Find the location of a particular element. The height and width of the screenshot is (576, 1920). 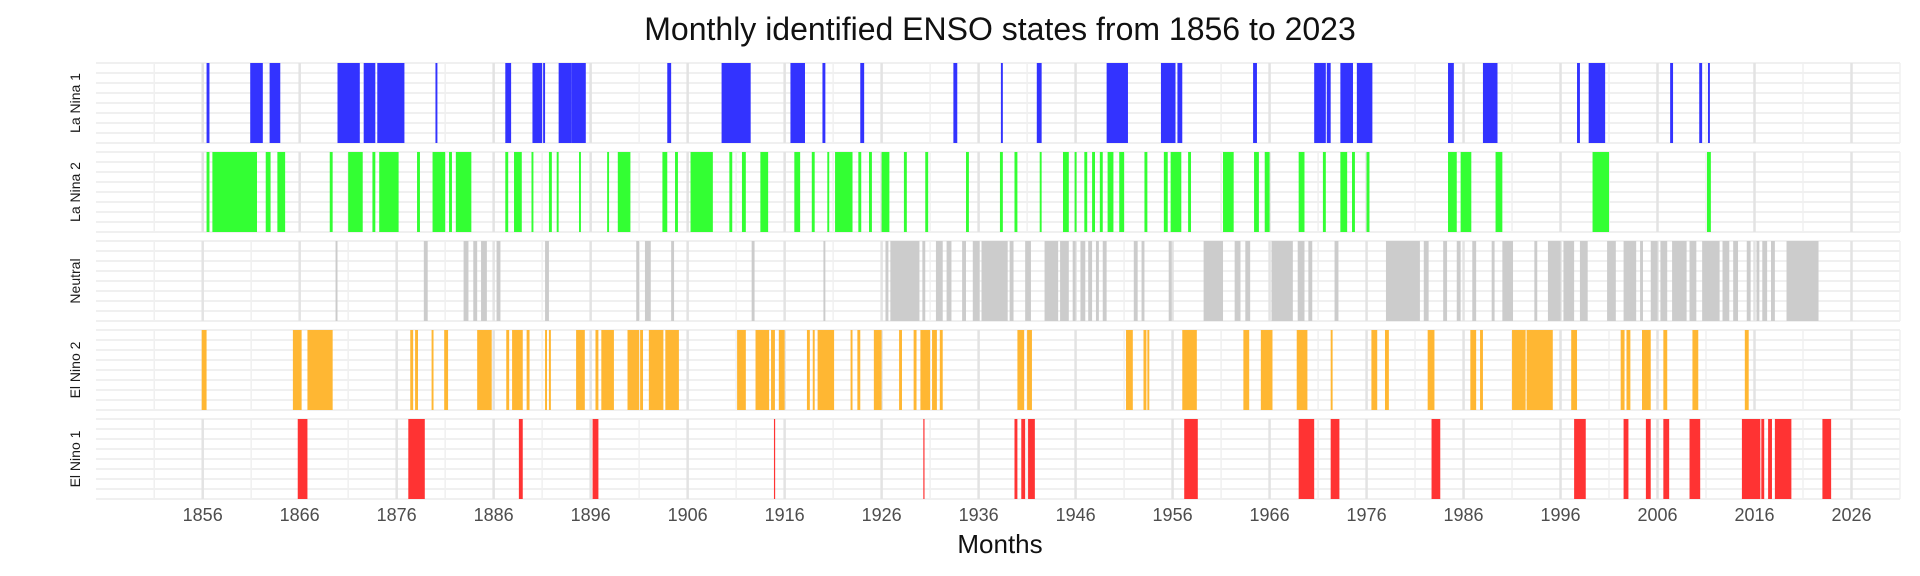

facet-label: El Nino 1 is located at coordinates (75, 458).